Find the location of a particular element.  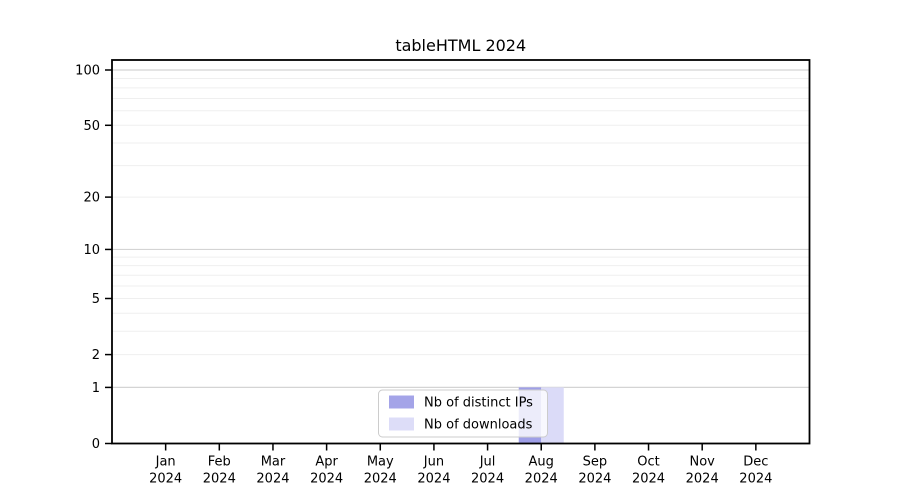

x-tick-label-month: May is located at coordinates (380, 462).